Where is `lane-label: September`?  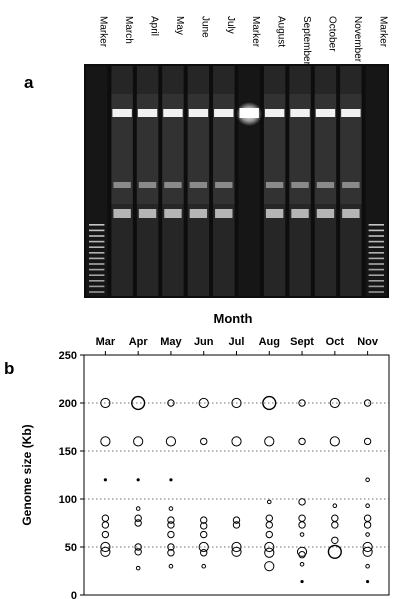
lane-label: September is located at coordinates (306, 41).